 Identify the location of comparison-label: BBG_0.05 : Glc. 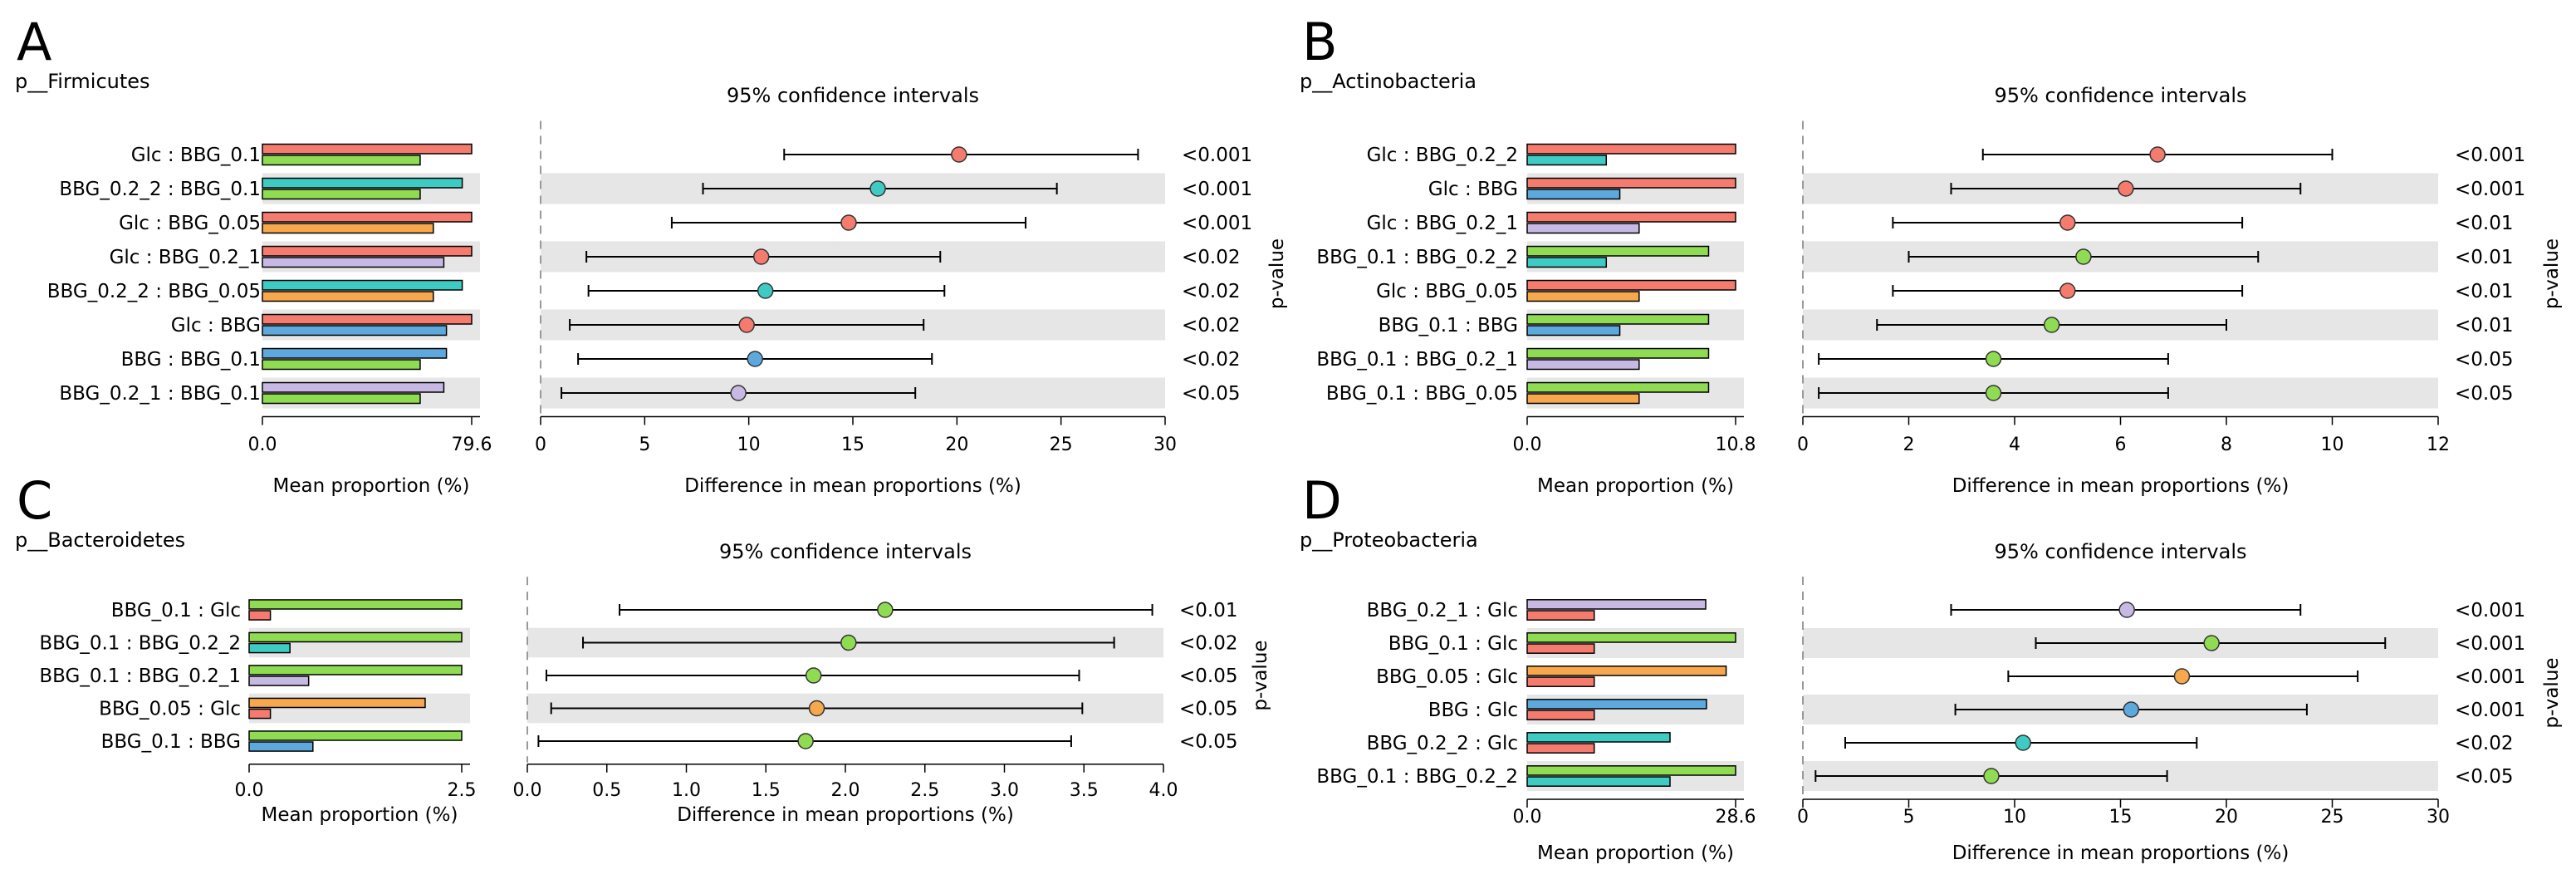
(1447, 677).